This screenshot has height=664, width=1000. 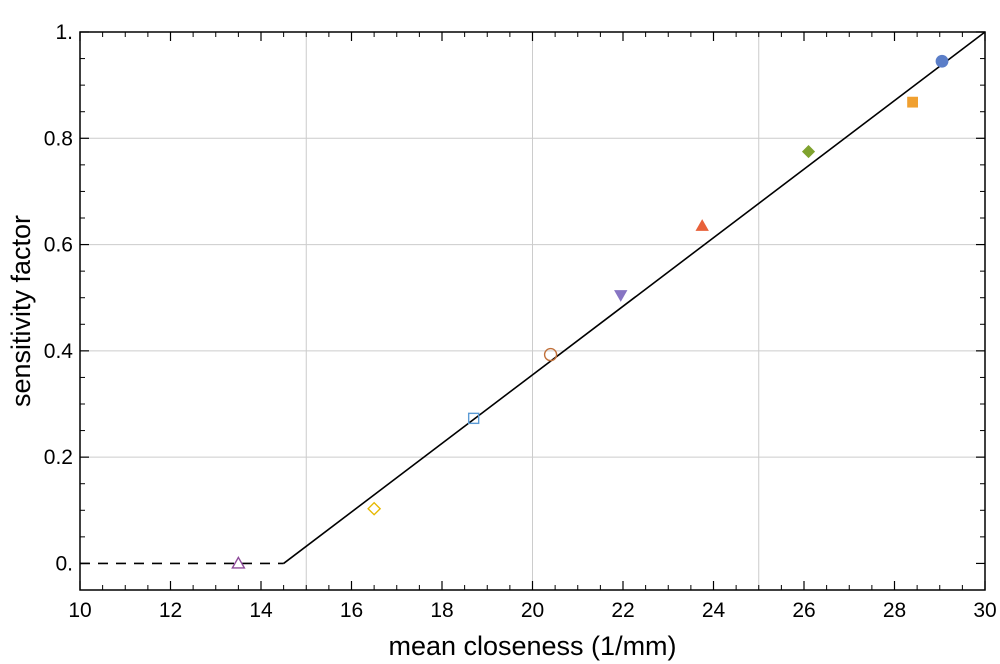 What do you see at coordinates (441, 610) in the screenshot?
I see `x-tick-label: 18` at bounding box center [441, 610].